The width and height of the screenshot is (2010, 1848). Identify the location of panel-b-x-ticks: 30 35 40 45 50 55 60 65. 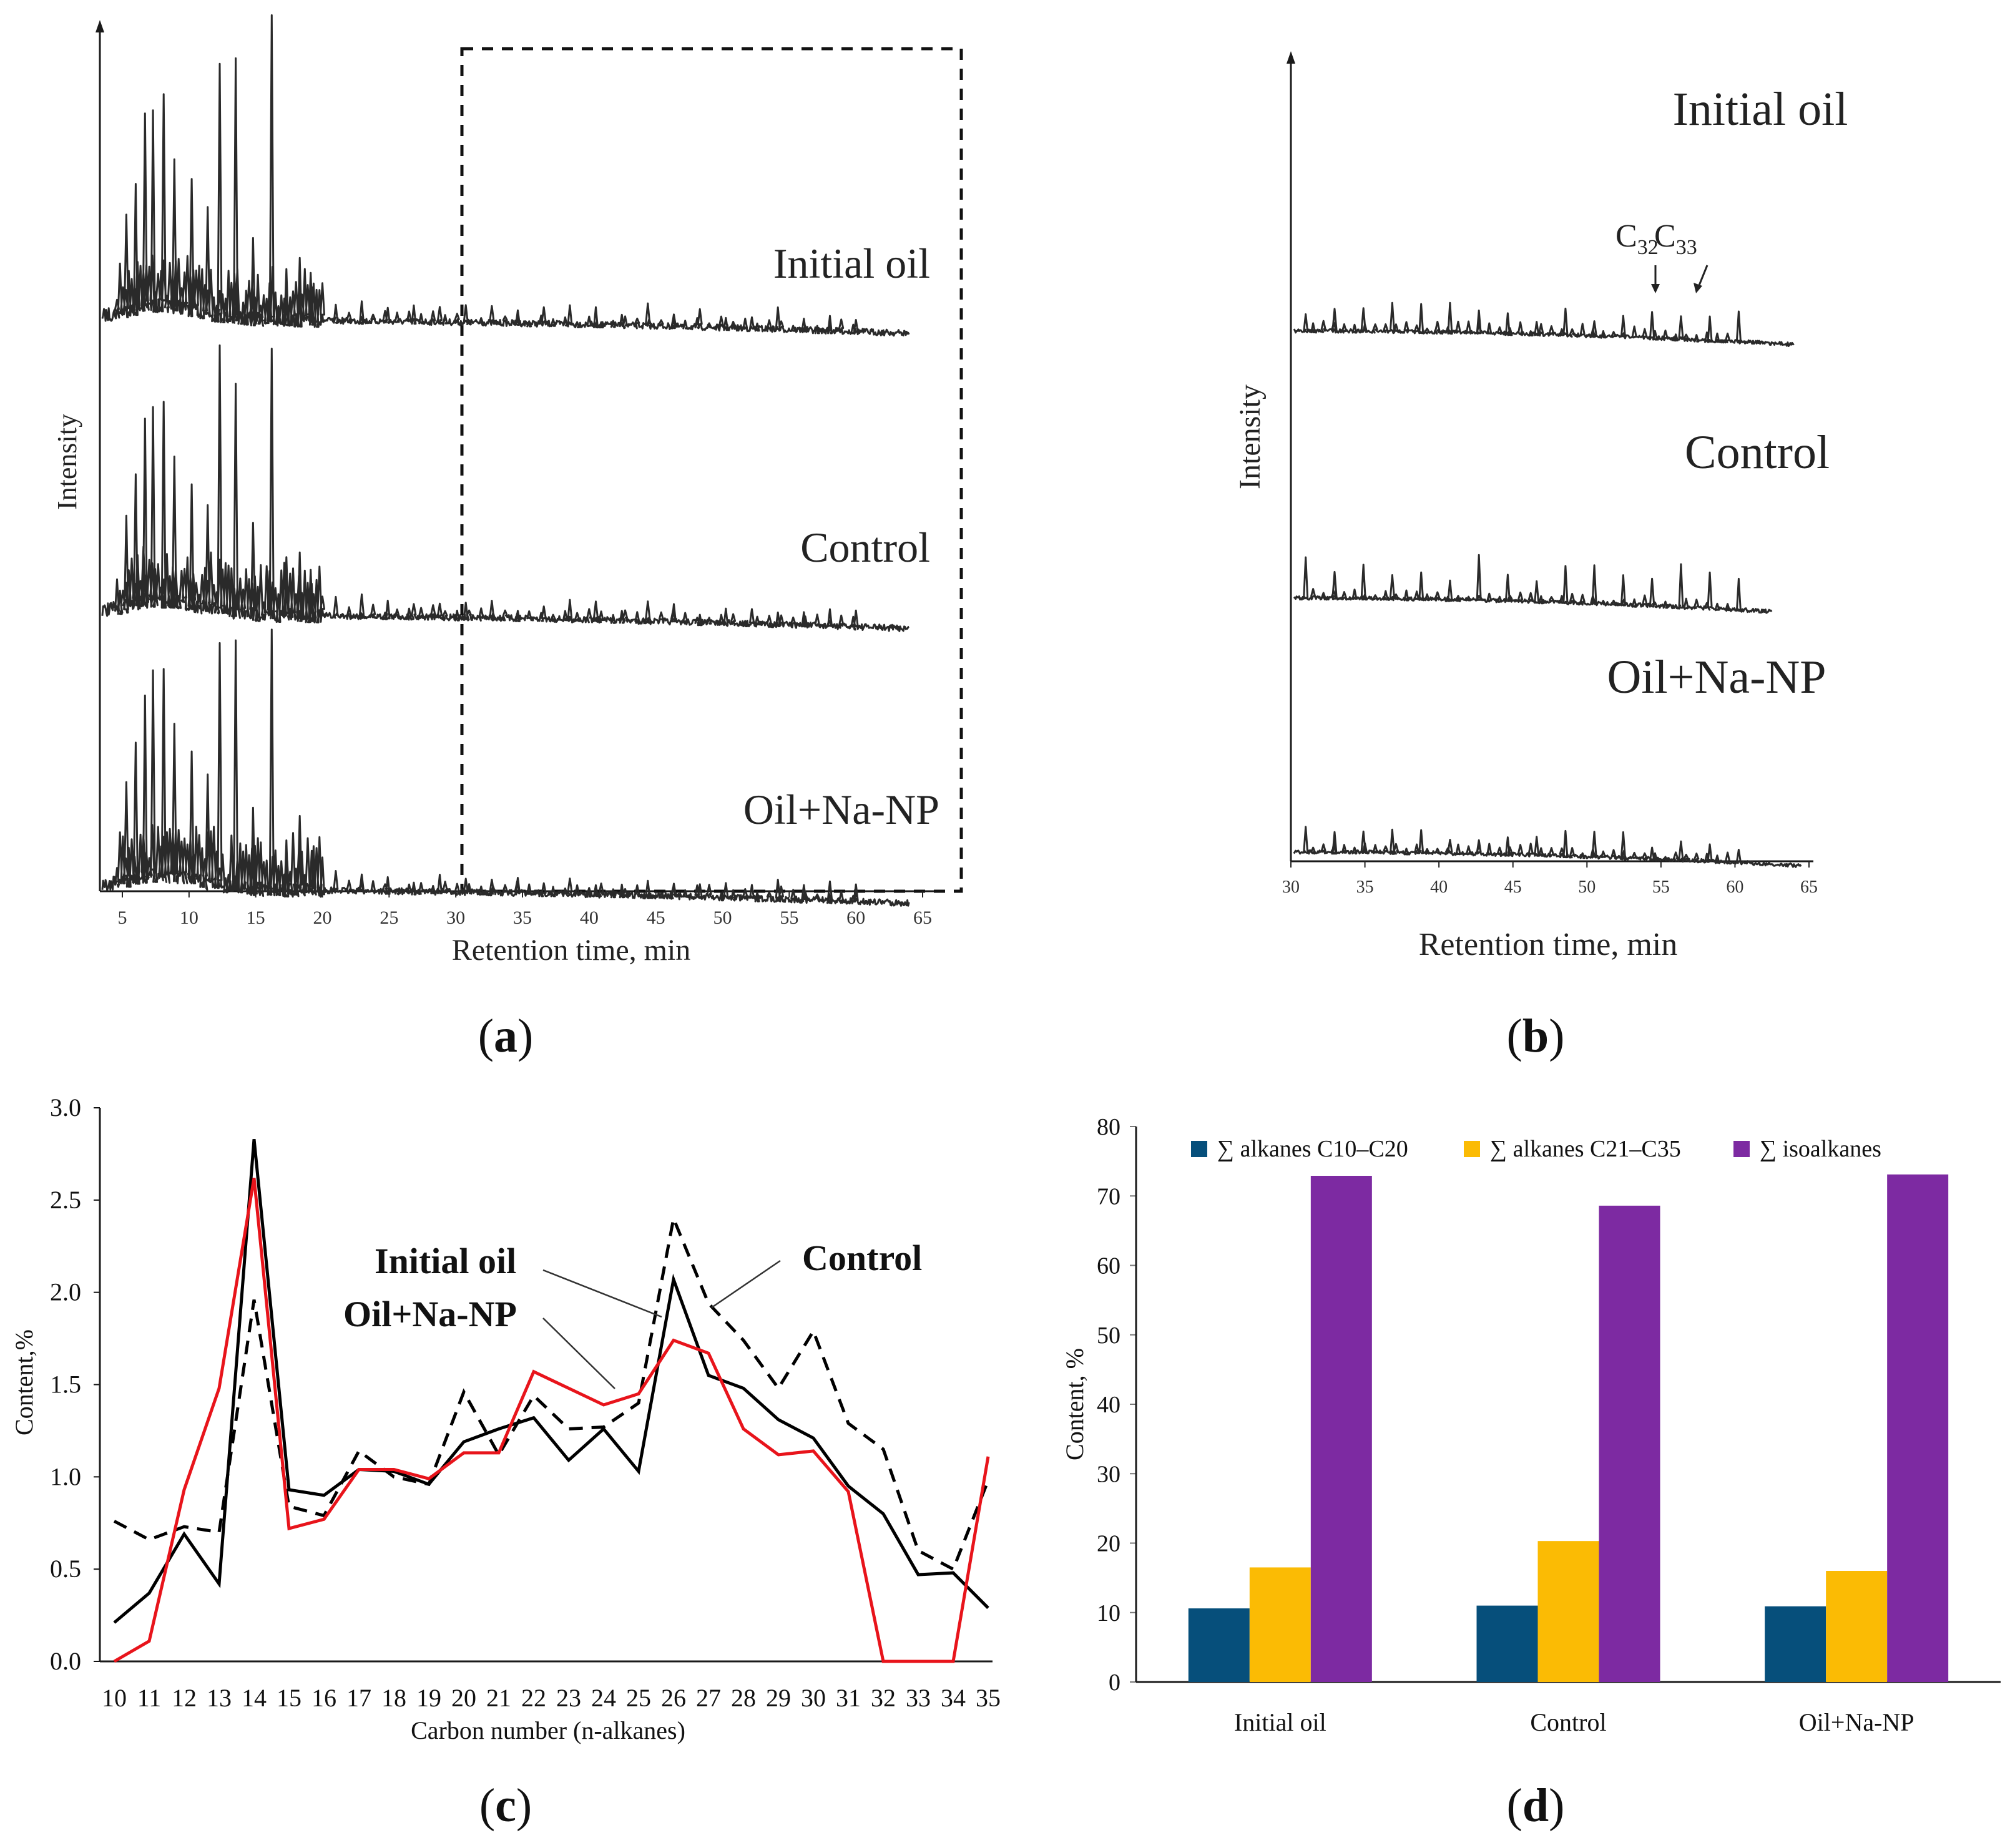
(1550, 879).